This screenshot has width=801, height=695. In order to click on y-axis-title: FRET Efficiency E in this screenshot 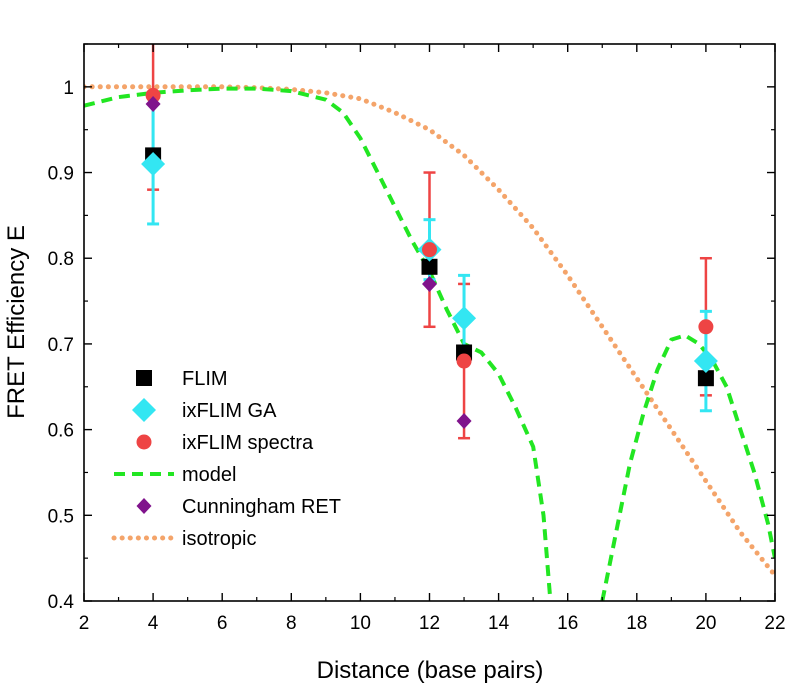, I will do `click(16, 322)`.